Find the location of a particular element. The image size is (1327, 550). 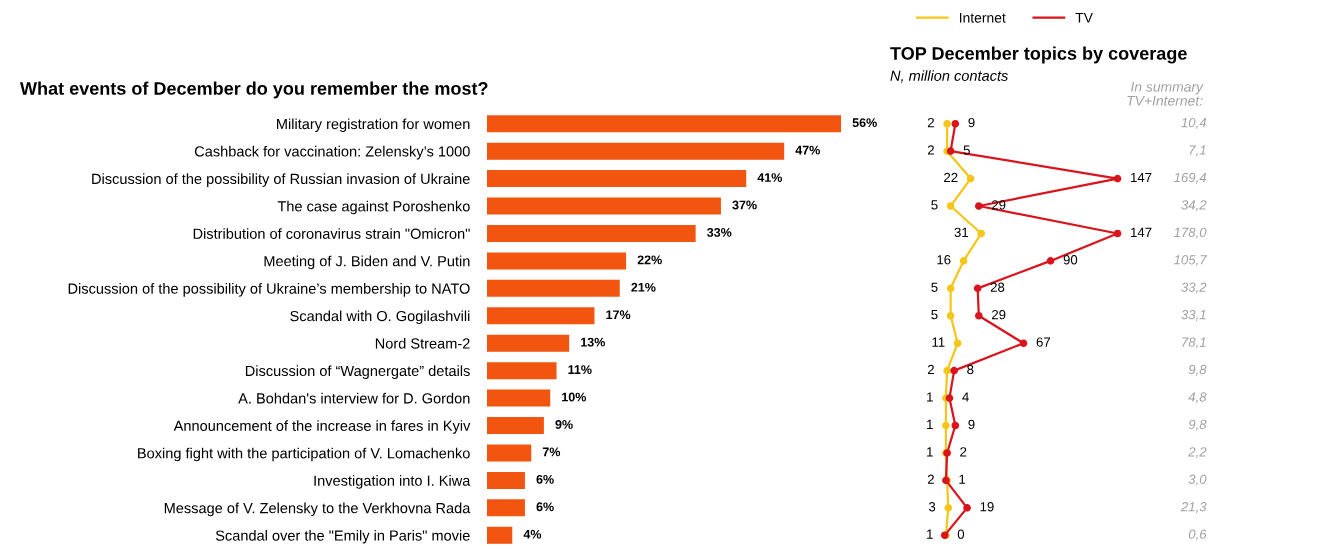

y-tick-label: Military registration for women is located at coordinates (373, 125).